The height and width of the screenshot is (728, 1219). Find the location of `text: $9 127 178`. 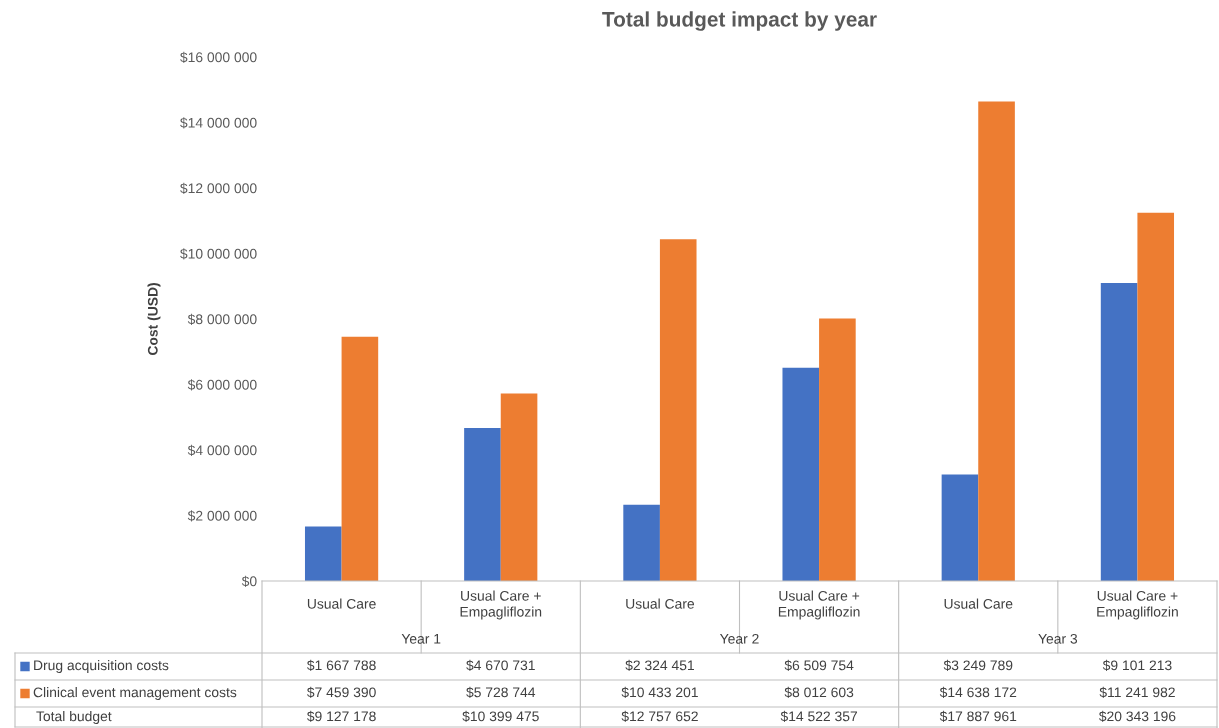

text: $9 127 178 is located at coordinates (341, 716).